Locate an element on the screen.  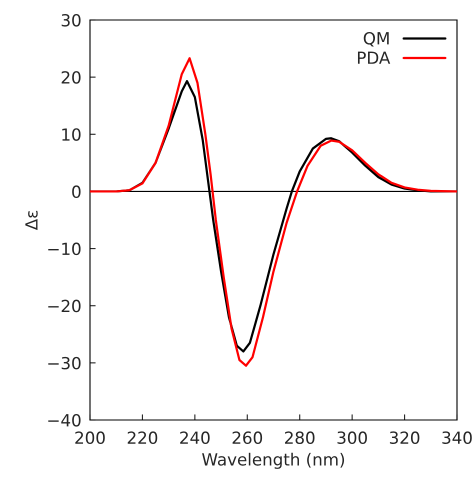
legend-label: PDA is located at coordinates (374, 58).